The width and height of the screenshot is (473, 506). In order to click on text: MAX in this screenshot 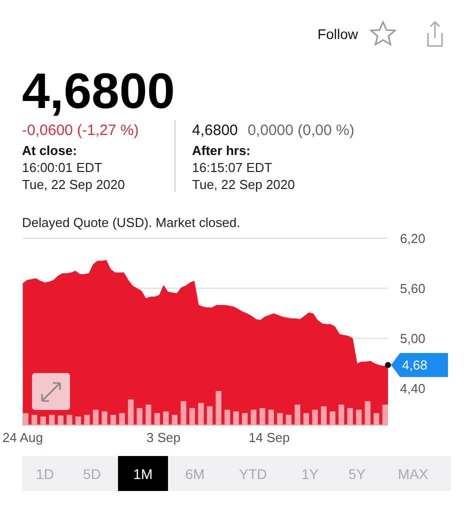, I will do `click(413, 474)`.